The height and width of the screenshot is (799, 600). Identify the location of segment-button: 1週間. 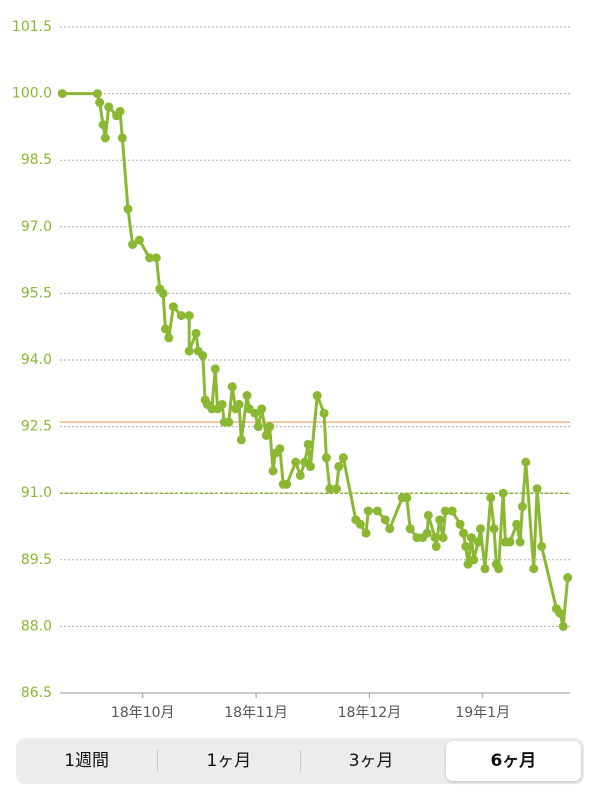
(87, 761).